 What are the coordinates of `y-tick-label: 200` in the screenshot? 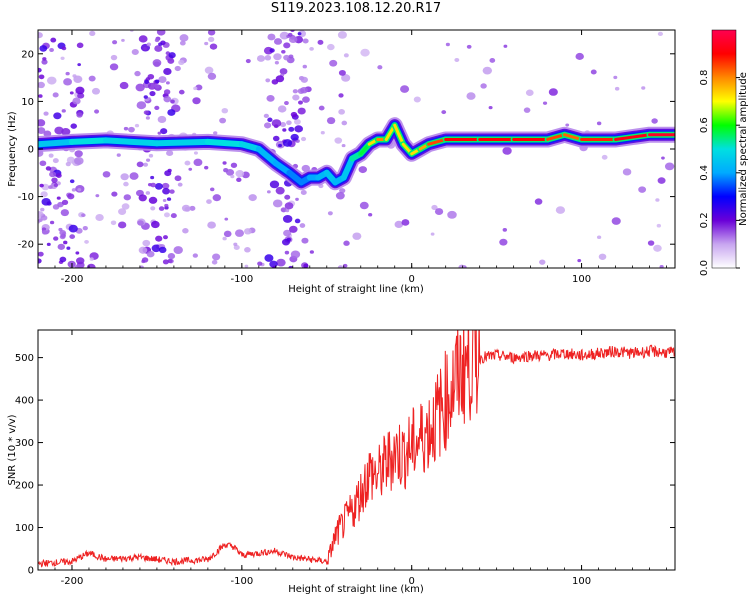 It's located at (24, 486).